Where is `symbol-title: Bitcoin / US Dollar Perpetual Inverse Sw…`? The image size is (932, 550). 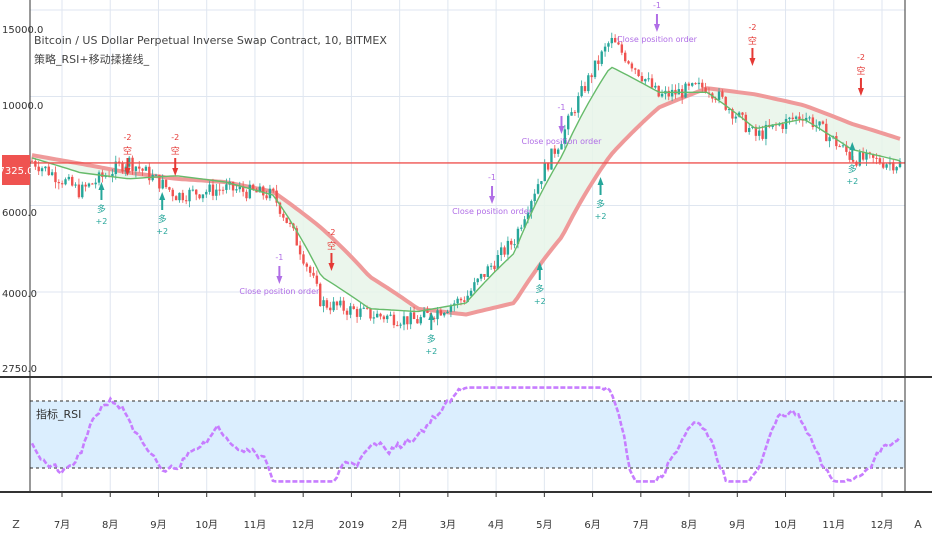
symbol-title: Bitcoin / US Dollar Perpetual Inverse Sw… is located at coordinates (210, 40).